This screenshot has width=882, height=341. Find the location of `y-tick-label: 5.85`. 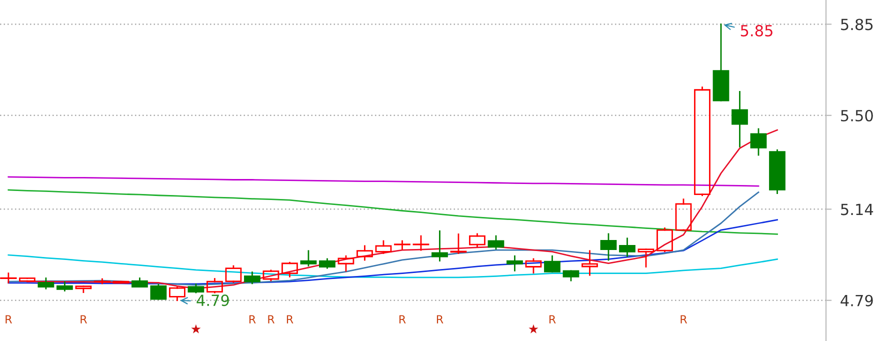

y-tick-label: 5.85 is located at coordinates (857, 24).